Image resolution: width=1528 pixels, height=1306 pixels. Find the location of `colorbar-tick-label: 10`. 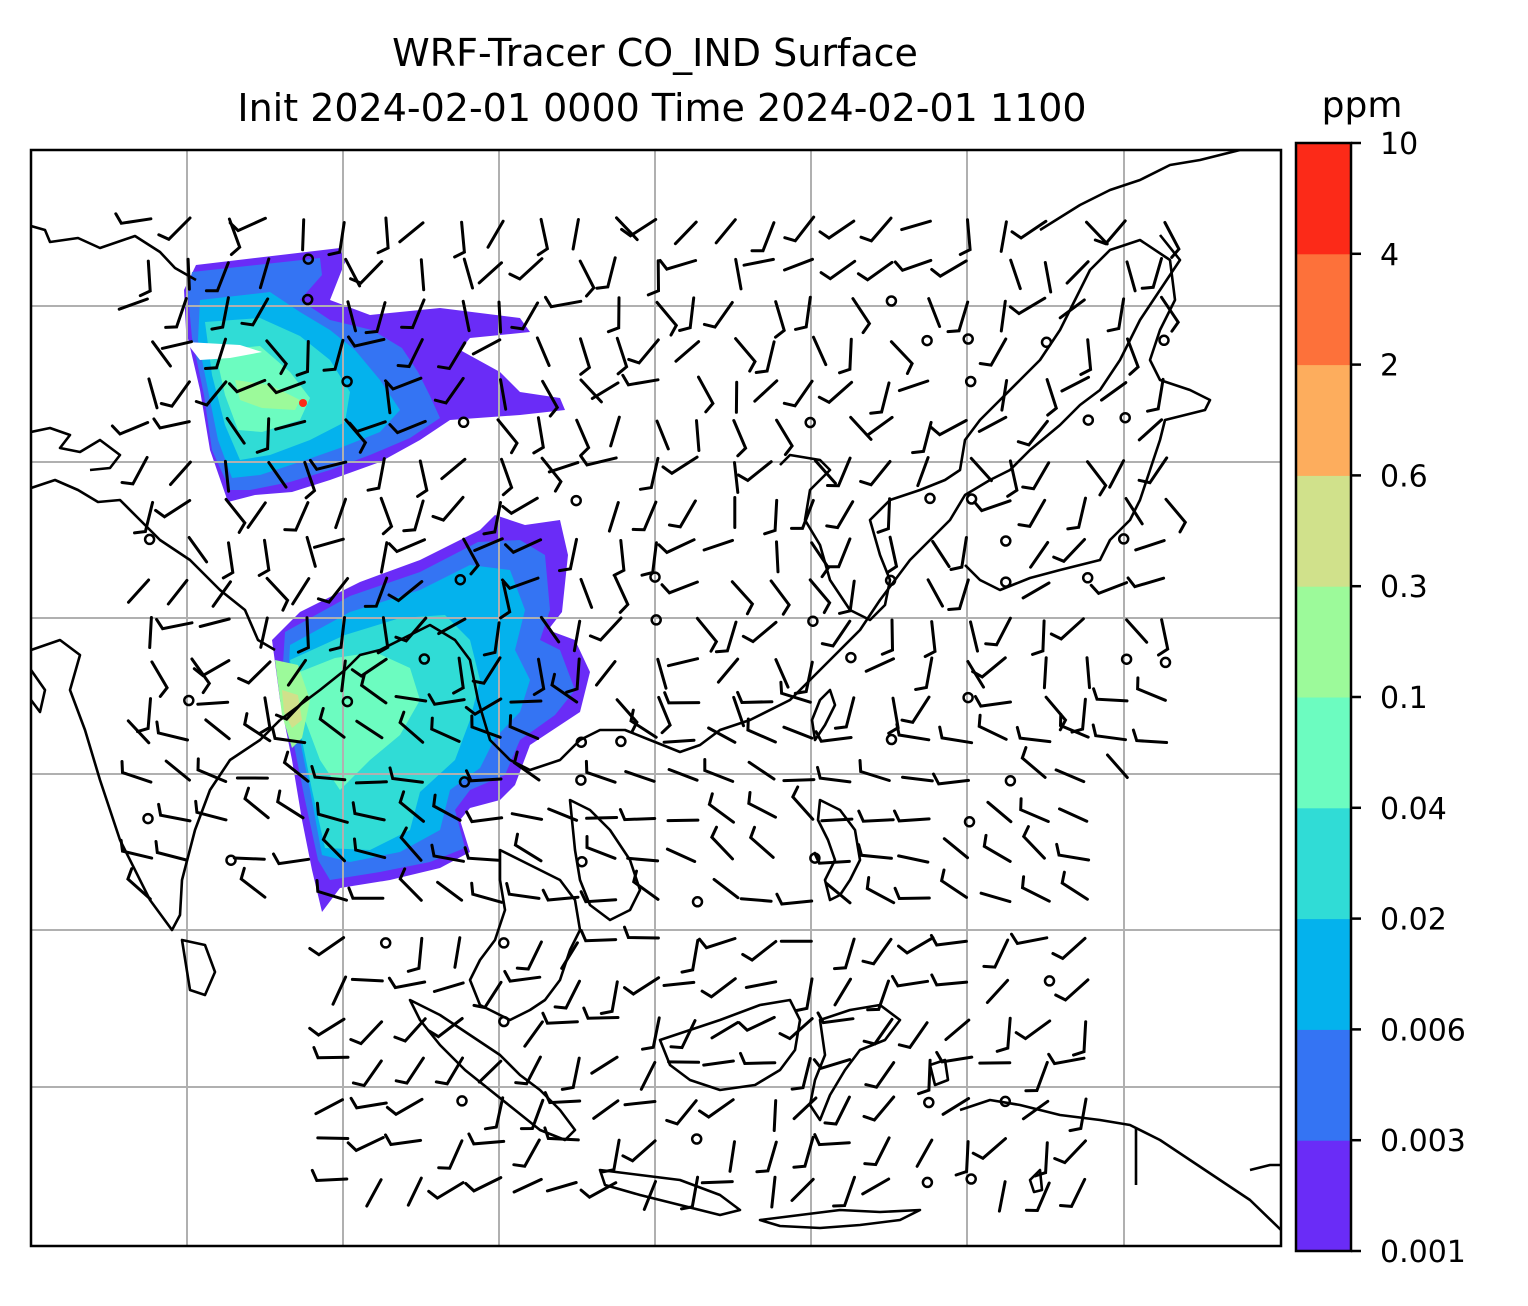

colorbar-tick-label: 10 is located at coordinates (1399, 144).